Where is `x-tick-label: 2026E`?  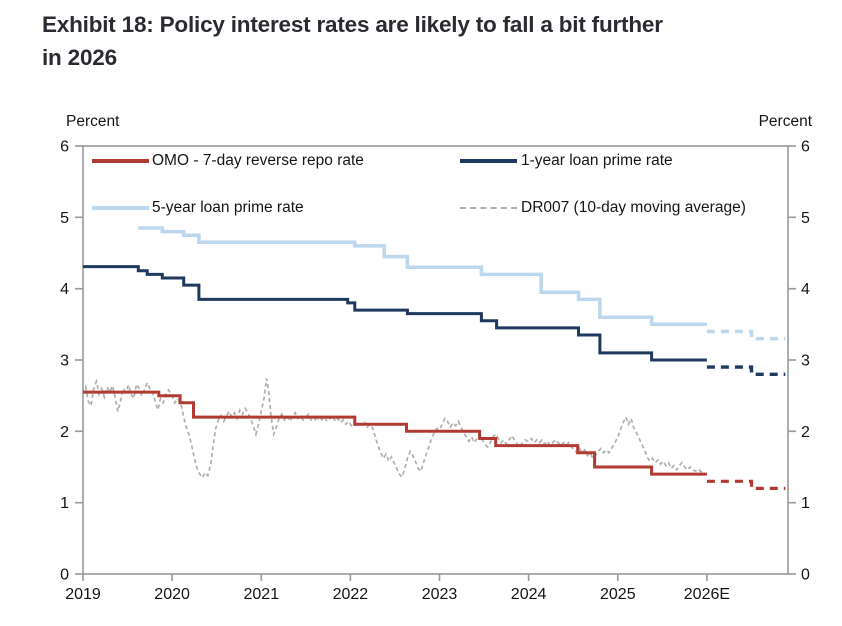
x-tick-label: 2026E is located at coordinates (707, 594).